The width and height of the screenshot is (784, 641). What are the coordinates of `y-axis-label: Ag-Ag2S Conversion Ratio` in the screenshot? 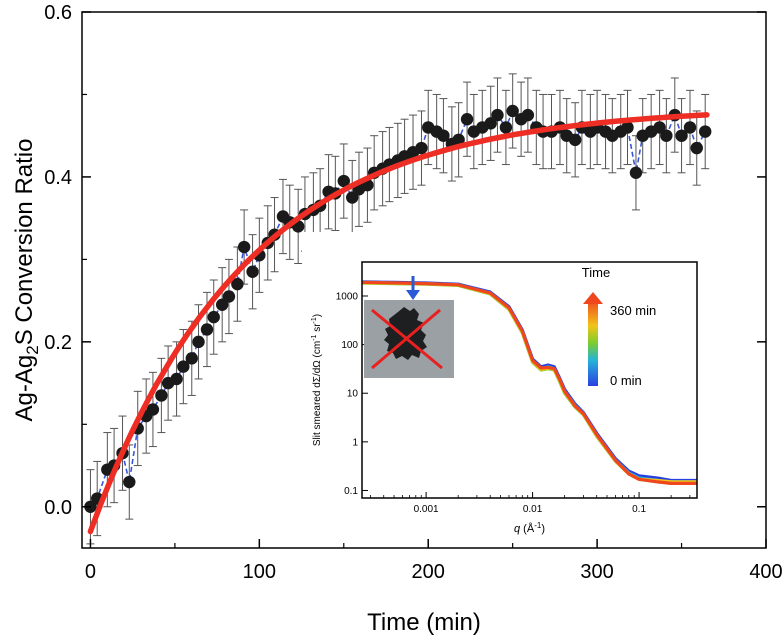 It's located at (26, 280).